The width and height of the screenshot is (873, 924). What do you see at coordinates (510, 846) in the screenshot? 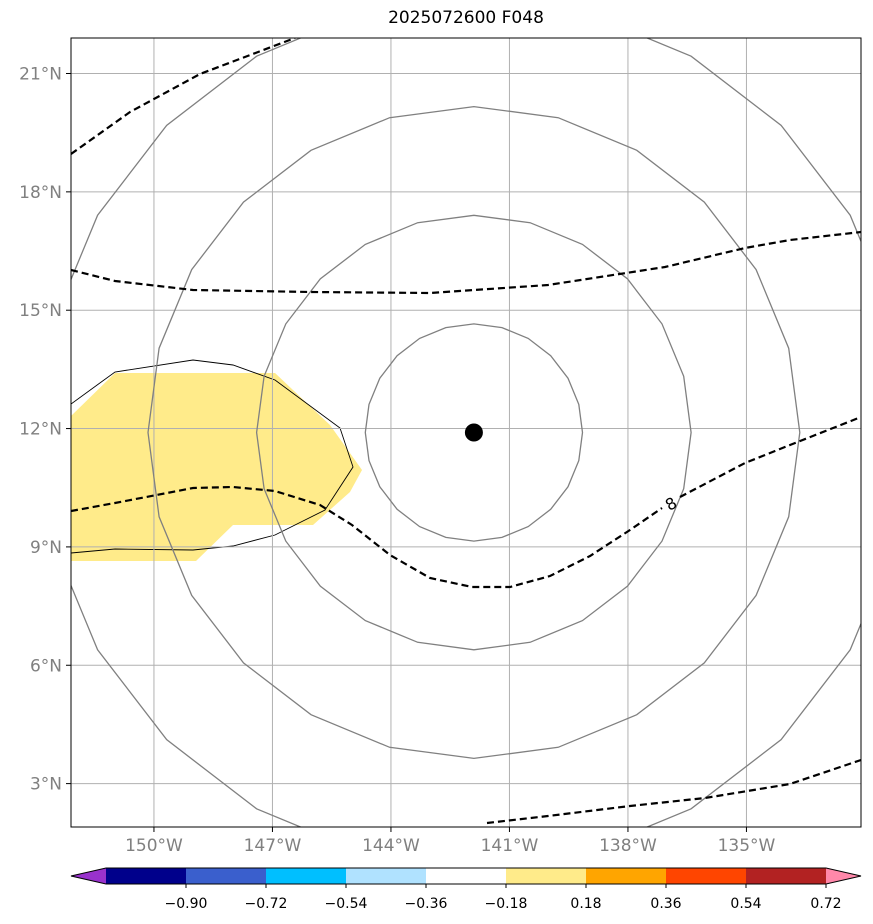
I see `lon-tick-label: 141°W` at bounding box center [510, 846].